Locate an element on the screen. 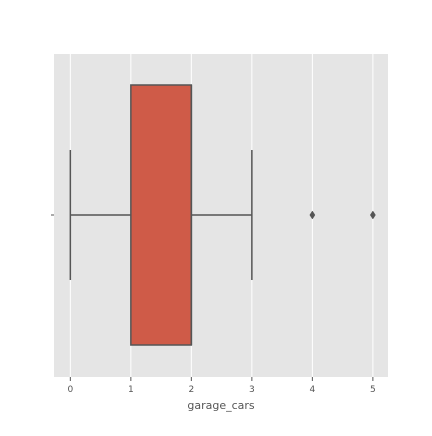  x-tick-label: 2 is located at coordinates (191, 390).